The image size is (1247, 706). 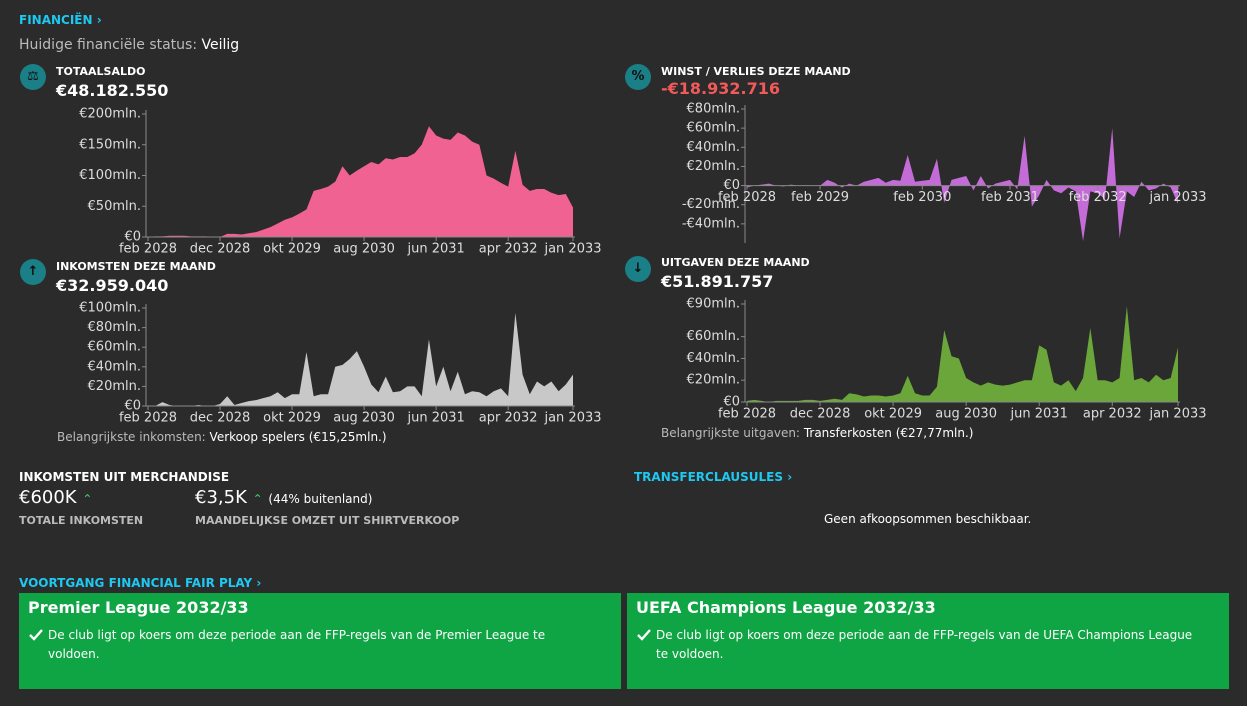 I want to click on y-tick-label: €200mln., so click(x=110, y=114).